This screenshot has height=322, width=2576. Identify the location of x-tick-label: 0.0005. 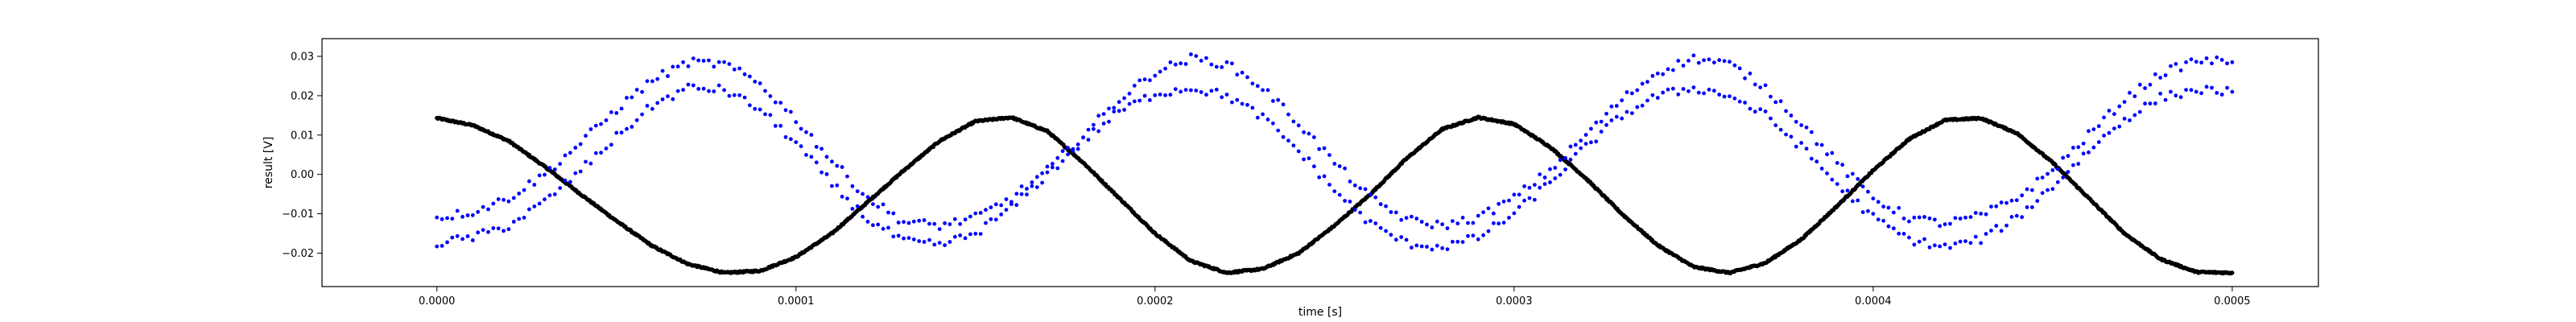
(2232, 301).